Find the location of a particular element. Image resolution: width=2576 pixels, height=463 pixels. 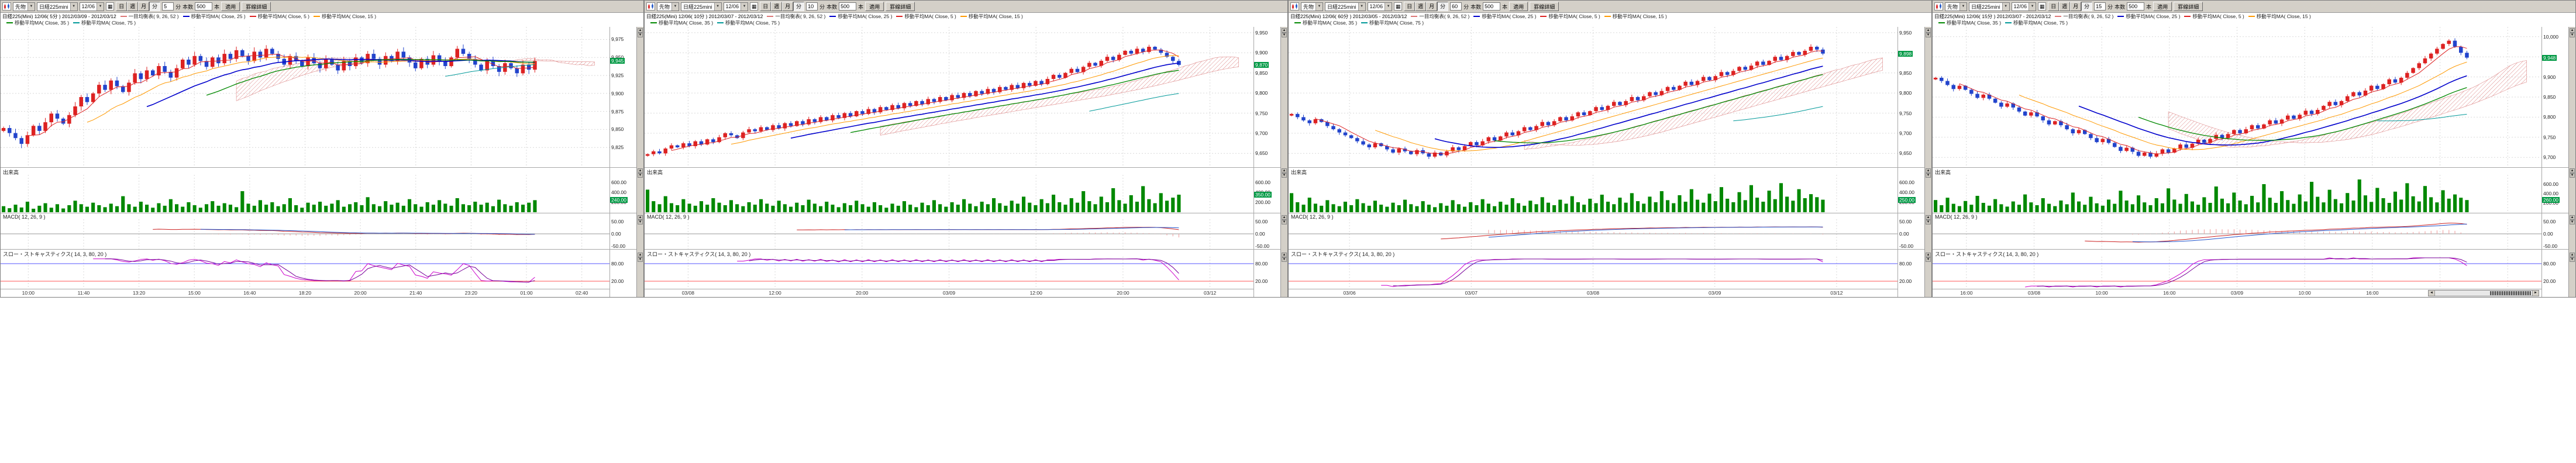

scrollbar-track is located at coordinates (2483, 293).